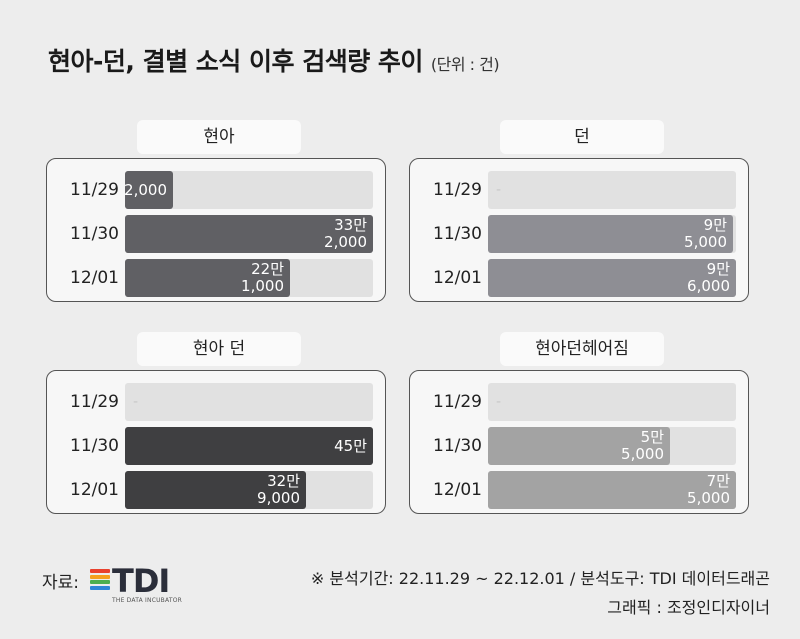  I want to click on chart-panel: 11/29-11/30 5만 5,000 12/01 7만 5,000, so click(579, 442).